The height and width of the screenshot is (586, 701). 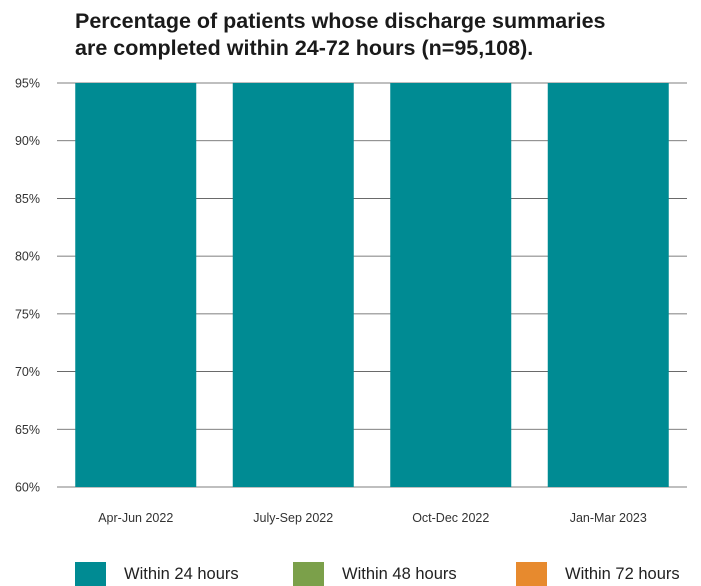 What do you see at coordinates (27, 84) in the screenshot?
I see `y-tick-label: 95%` at bounding box center [27, 84].